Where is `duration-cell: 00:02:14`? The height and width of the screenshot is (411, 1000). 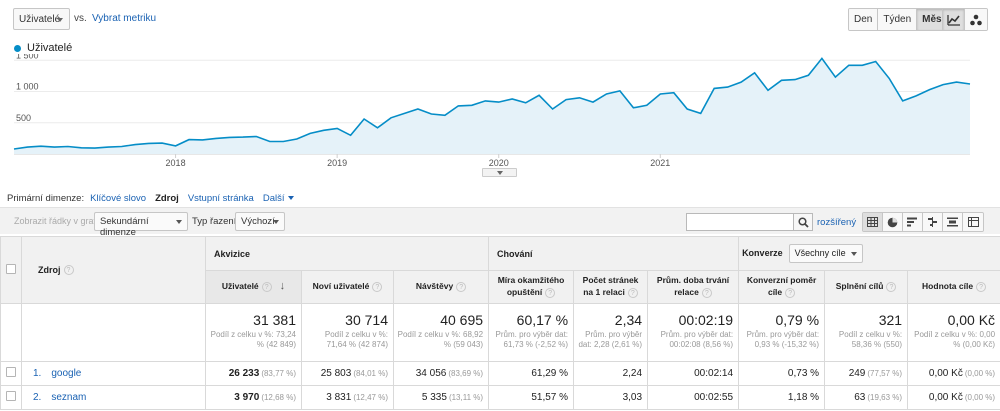
duration-cell: 00:02:14 is located at coordinates (693, 373).